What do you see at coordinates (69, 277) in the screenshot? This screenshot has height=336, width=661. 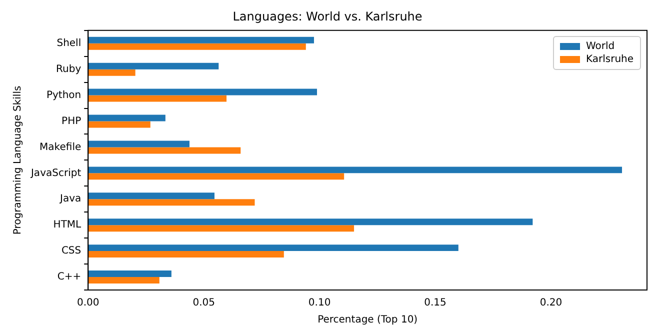 I see `y-tick-label: C++` at bounding box center [69, 277].